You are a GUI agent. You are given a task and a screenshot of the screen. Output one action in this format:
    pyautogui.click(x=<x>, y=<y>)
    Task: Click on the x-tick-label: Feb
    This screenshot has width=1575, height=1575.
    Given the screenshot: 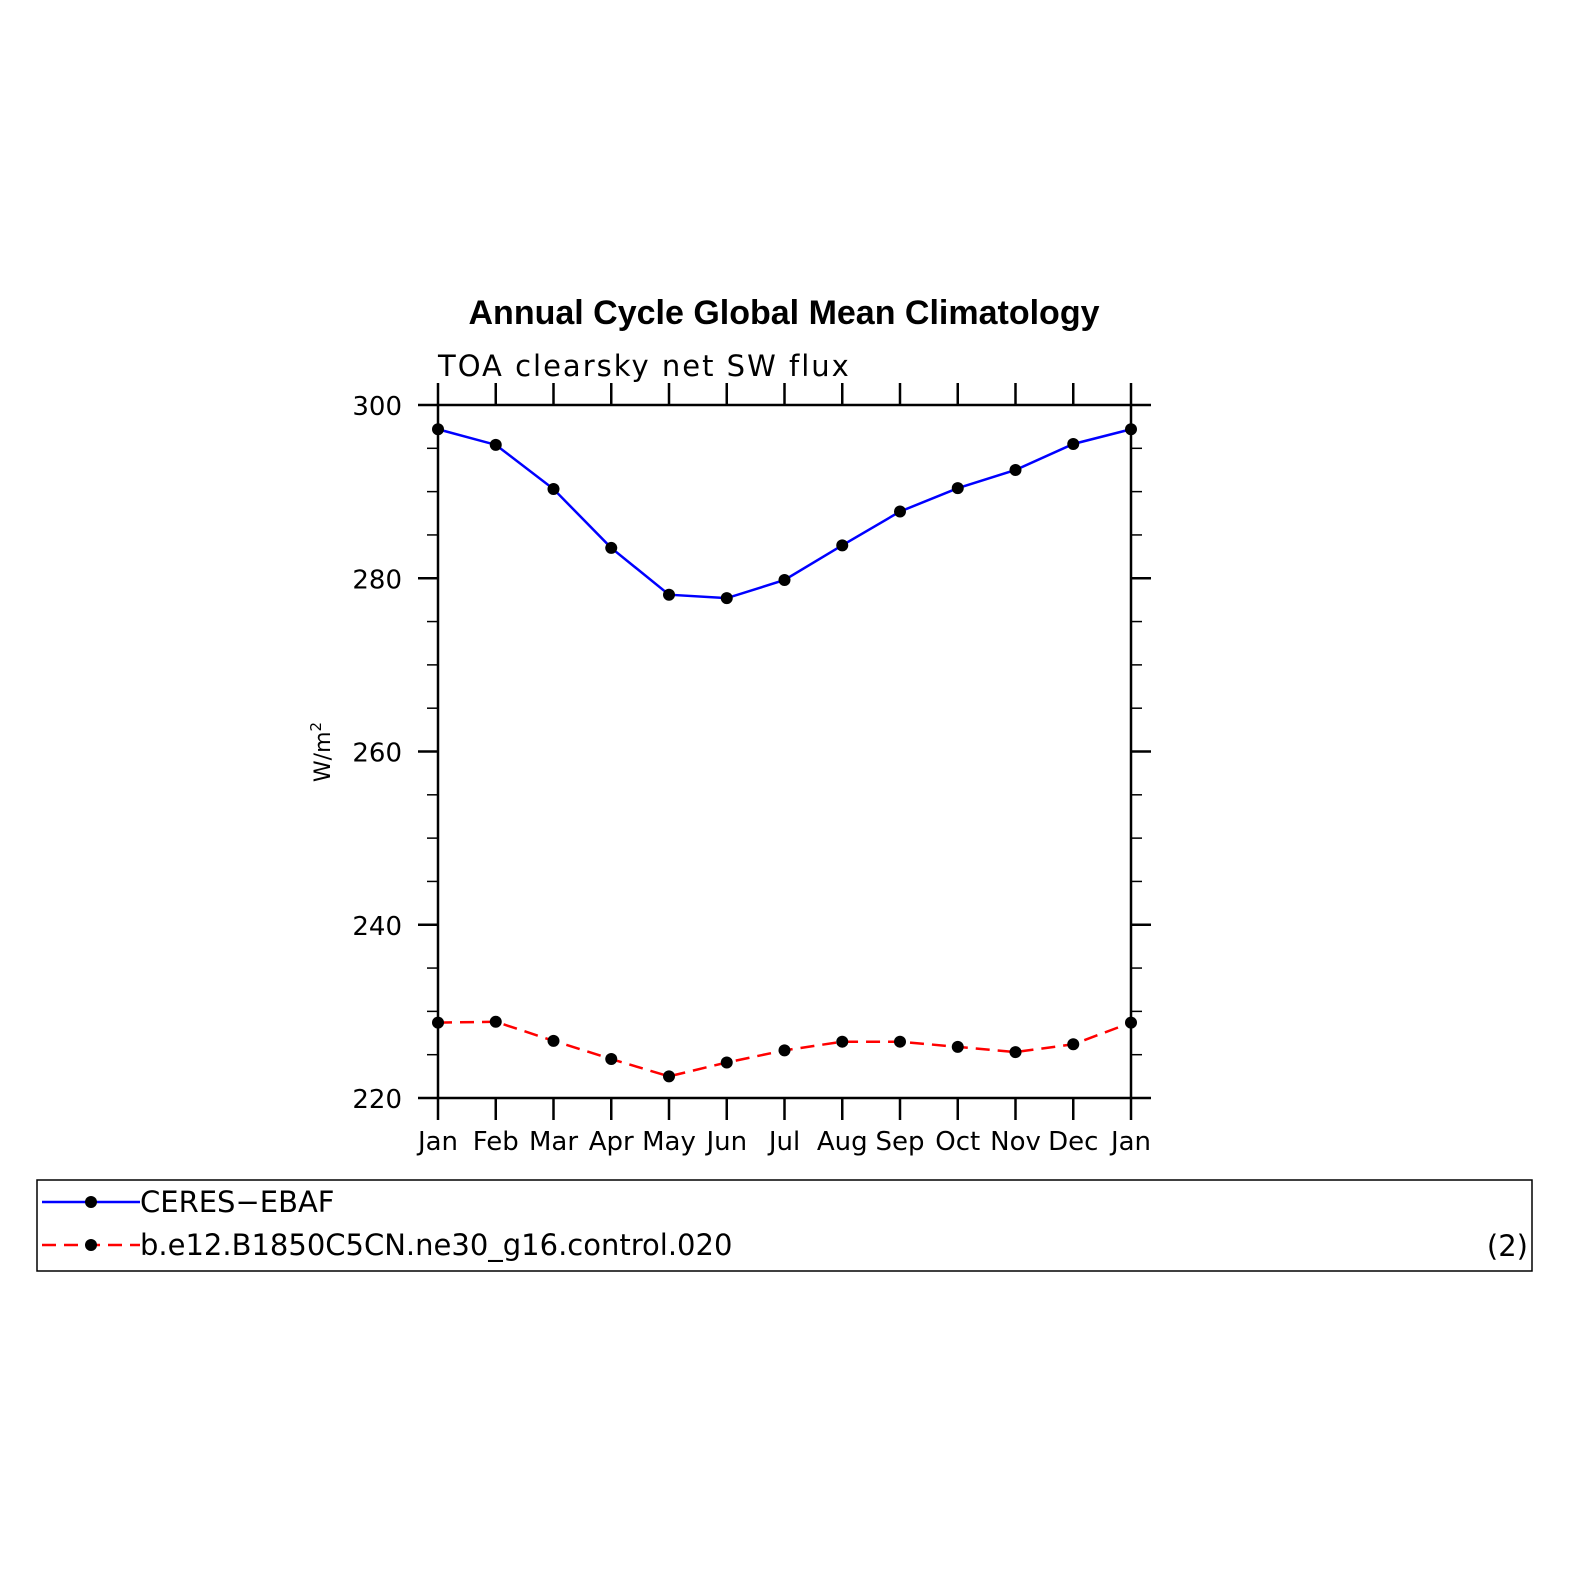 What is the action you would take?
    pyautogui.click(x=496, y=1142)
    